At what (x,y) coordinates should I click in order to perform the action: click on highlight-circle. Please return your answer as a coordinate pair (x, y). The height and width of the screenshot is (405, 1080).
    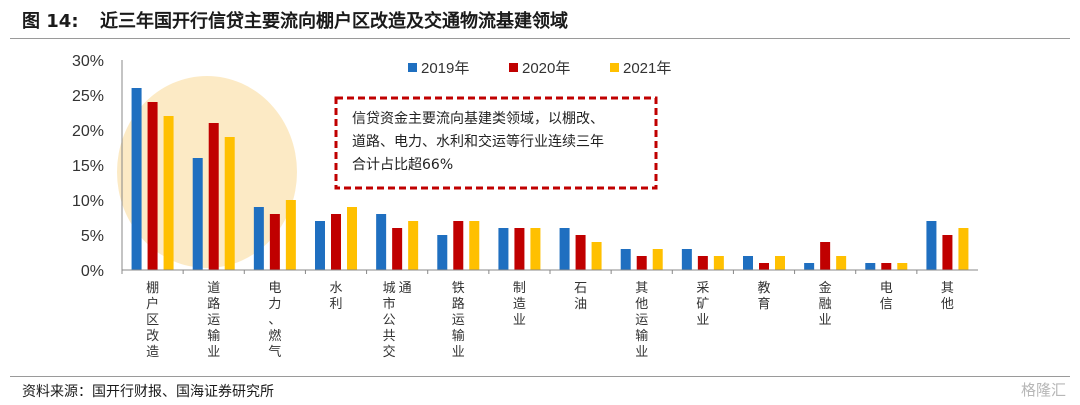
    Looking at the image, I should click on (207, 172).